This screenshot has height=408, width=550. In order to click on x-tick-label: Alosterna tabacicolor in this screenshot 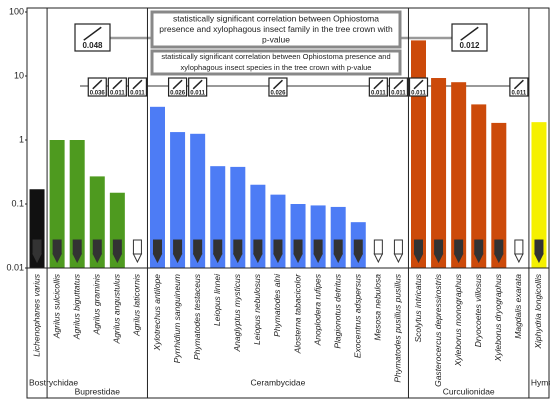, I will do `click(297, 314)`.